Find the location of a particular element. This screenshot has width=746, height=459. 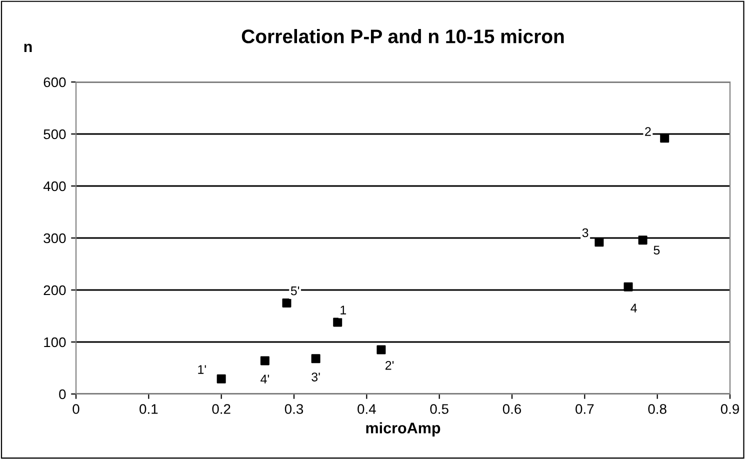

y-tick-label: 500 is located at coordinates (55, 134).